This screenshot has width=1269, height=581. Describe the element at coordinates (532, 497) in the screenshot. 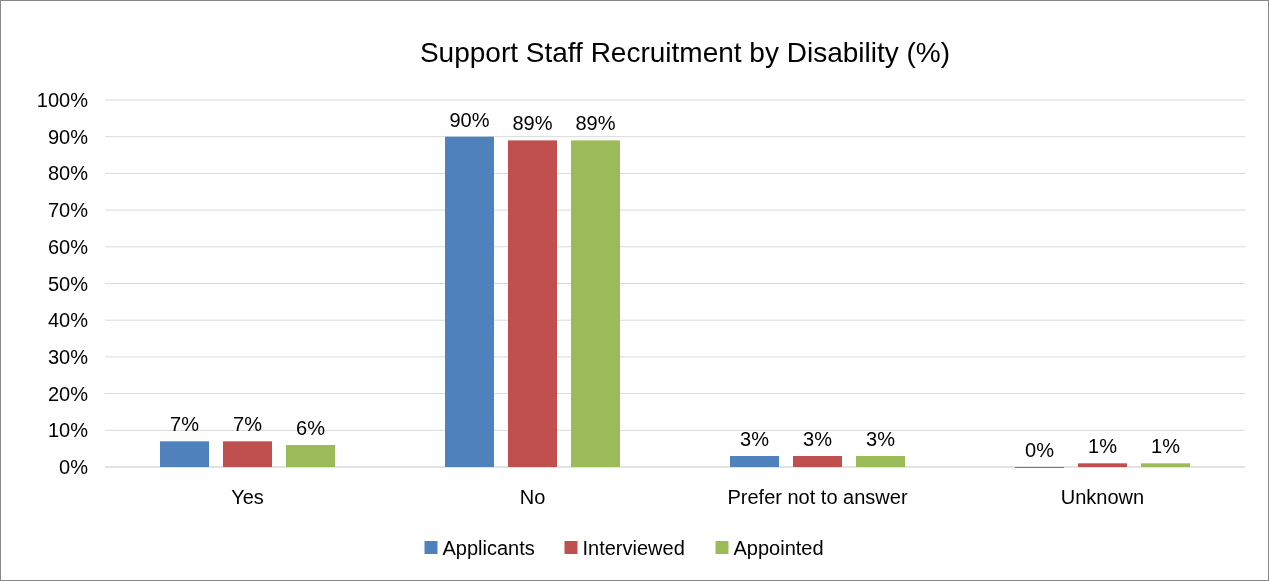

I see `x-tick-label: No` at that location.